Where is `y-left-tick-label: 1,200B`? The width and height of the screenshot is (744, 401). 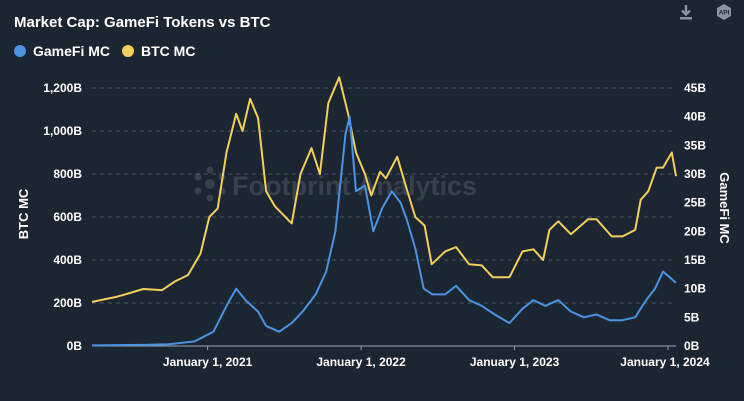
y-left-tick-label: 1,200B is located at coordinates (62, 88).